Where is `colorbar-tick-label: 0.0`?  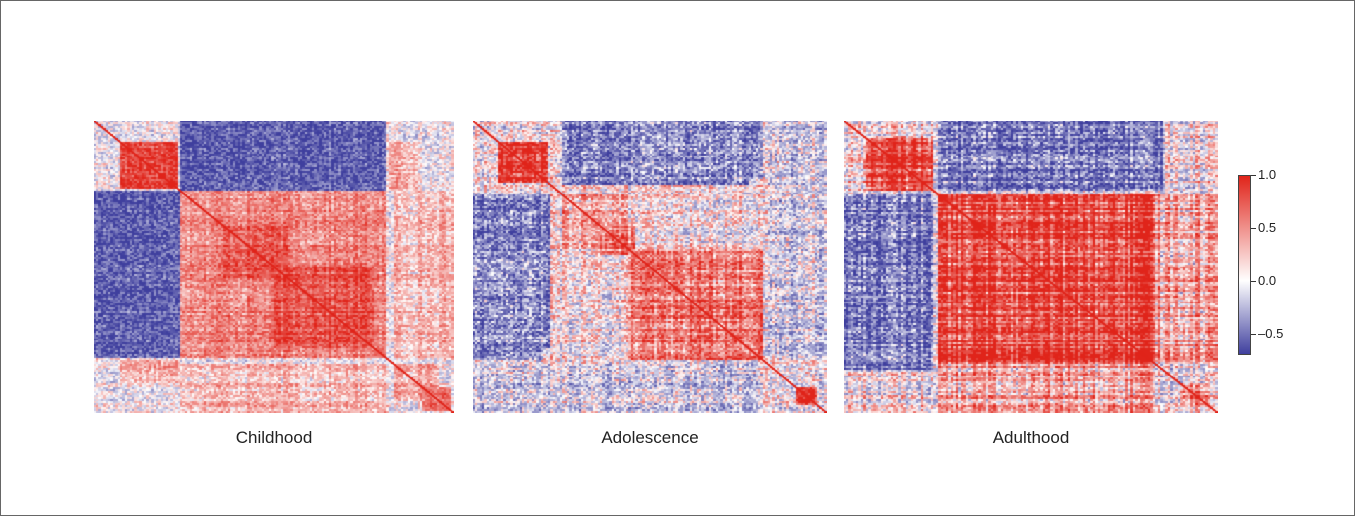 colorbar-tick-label: 0.0 is located at coordinates (1267, 280).